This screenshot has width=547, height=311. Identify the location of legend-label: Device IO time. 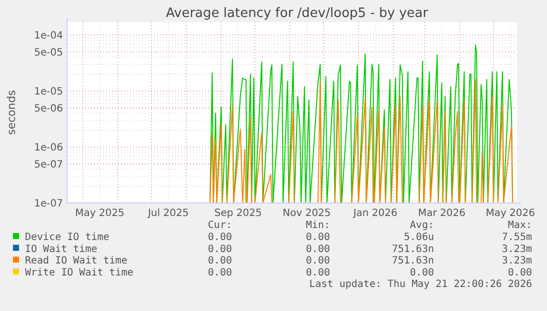
(67, 237).